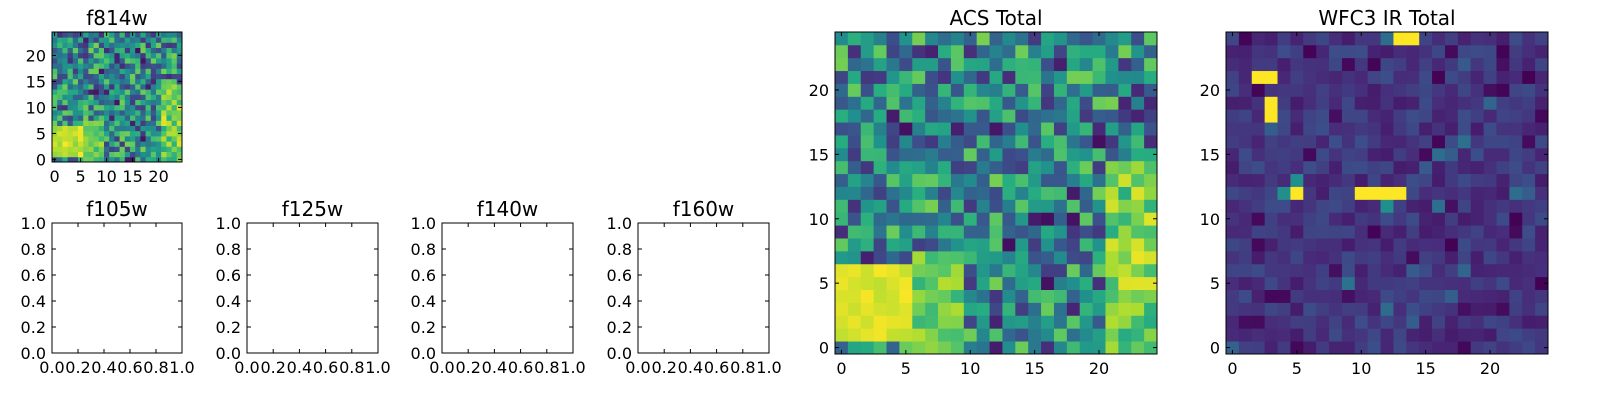 The image size is (1600, 400). I want to click on y-tick-label: 1.0, so click(33, 223).